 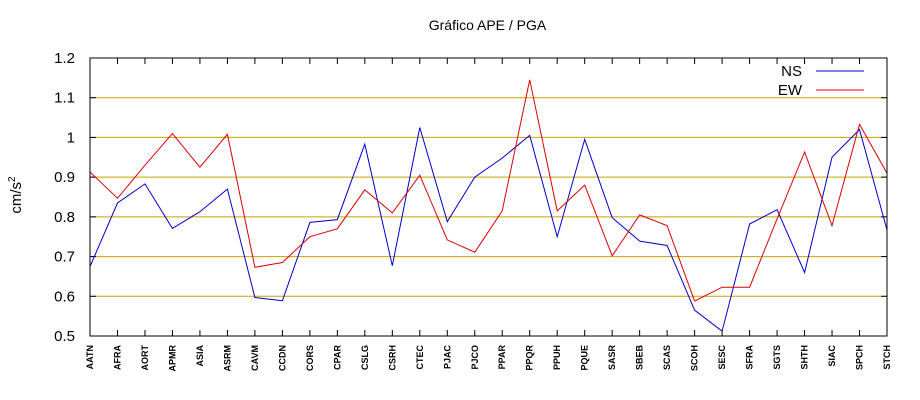 I want to click on y-tick-label: 0.6, so click(x=64, y=296).